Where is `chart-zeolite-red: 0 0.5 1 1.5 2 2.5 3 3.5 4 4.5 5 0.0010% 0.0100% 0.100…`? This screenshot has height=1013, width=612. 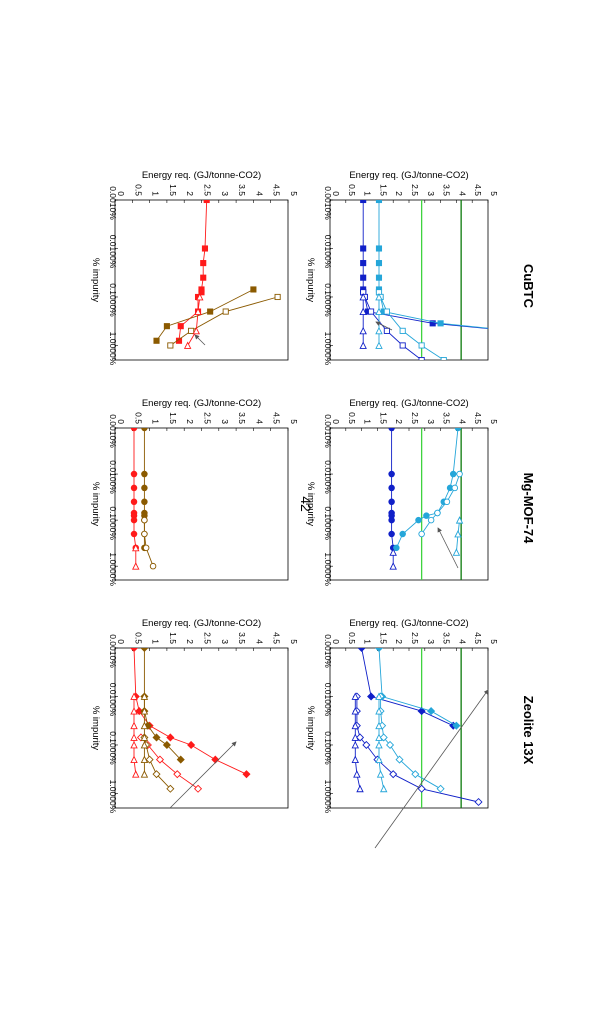 chart-zeolite-red: 0 0.5 1 1.5 2 2.5 3 3.5 4 4.5 5 0.0010% 0.0100% 0.100… is located at coordinates (194, 716).